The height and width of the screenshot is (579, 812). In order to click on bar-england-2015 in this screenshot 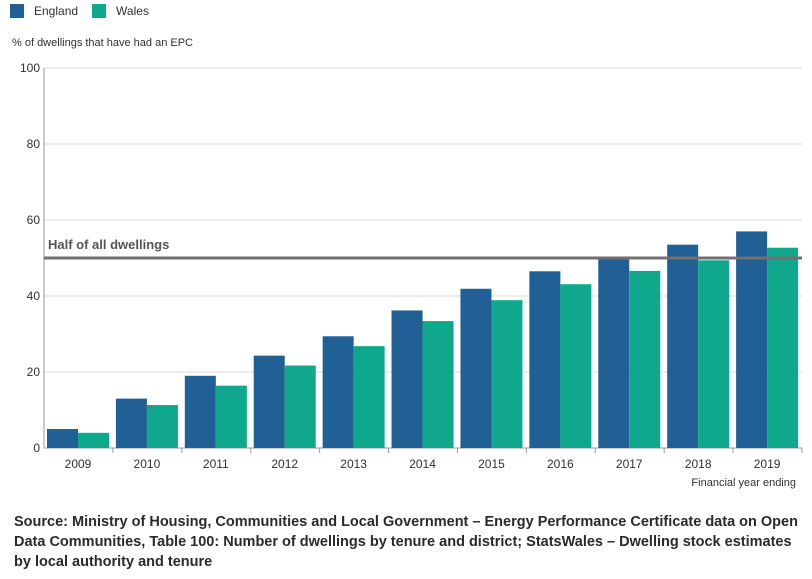, I will do `click(476, 368)`.